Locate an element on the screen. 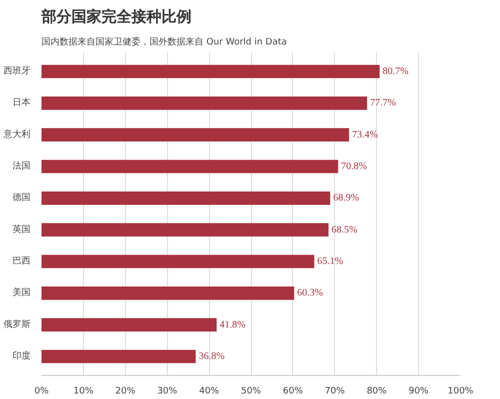  data-label: 36.8% is located at coordinates (211, 356).